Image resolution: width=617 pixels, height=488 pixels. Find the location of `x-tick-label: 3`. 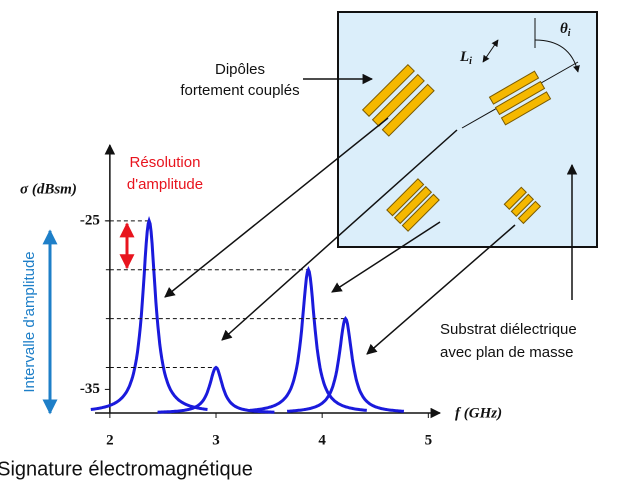

x-tick-label: 3 is located at coordinates (216, 440).